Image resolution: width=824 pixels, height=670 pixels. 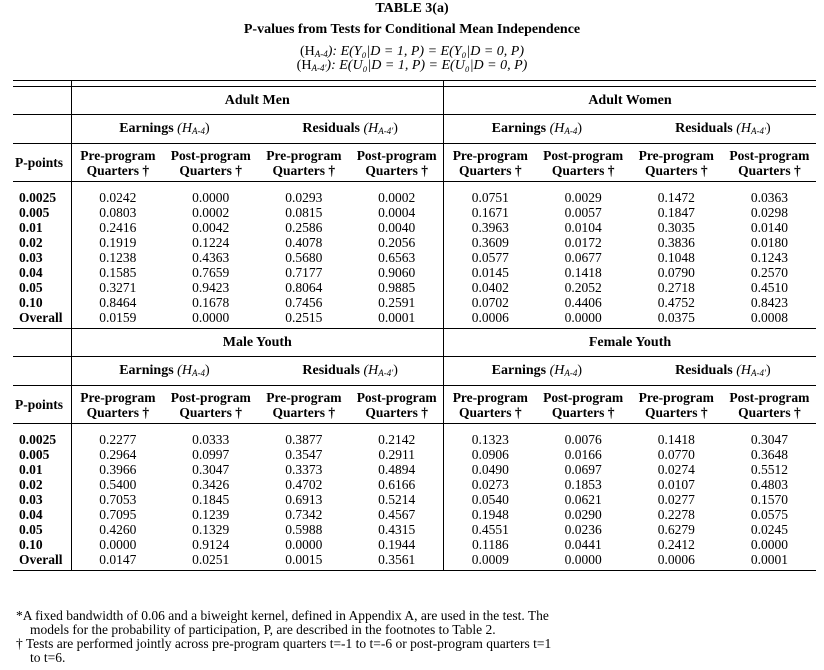 What do you see at coordinates (118, 454) in the screenshot?
I see `p-value-cell: 0.2964` at bounding box center [118, 454].